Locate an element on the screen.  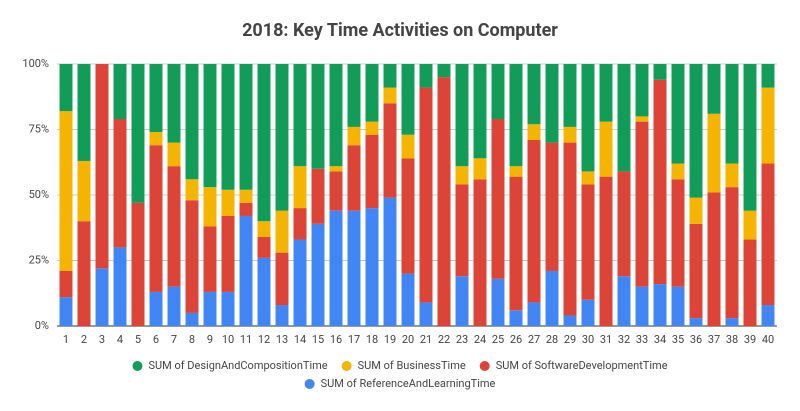
legend-row: SUM of ReferenceAndLearningTime is located at coordinates (400, 383).